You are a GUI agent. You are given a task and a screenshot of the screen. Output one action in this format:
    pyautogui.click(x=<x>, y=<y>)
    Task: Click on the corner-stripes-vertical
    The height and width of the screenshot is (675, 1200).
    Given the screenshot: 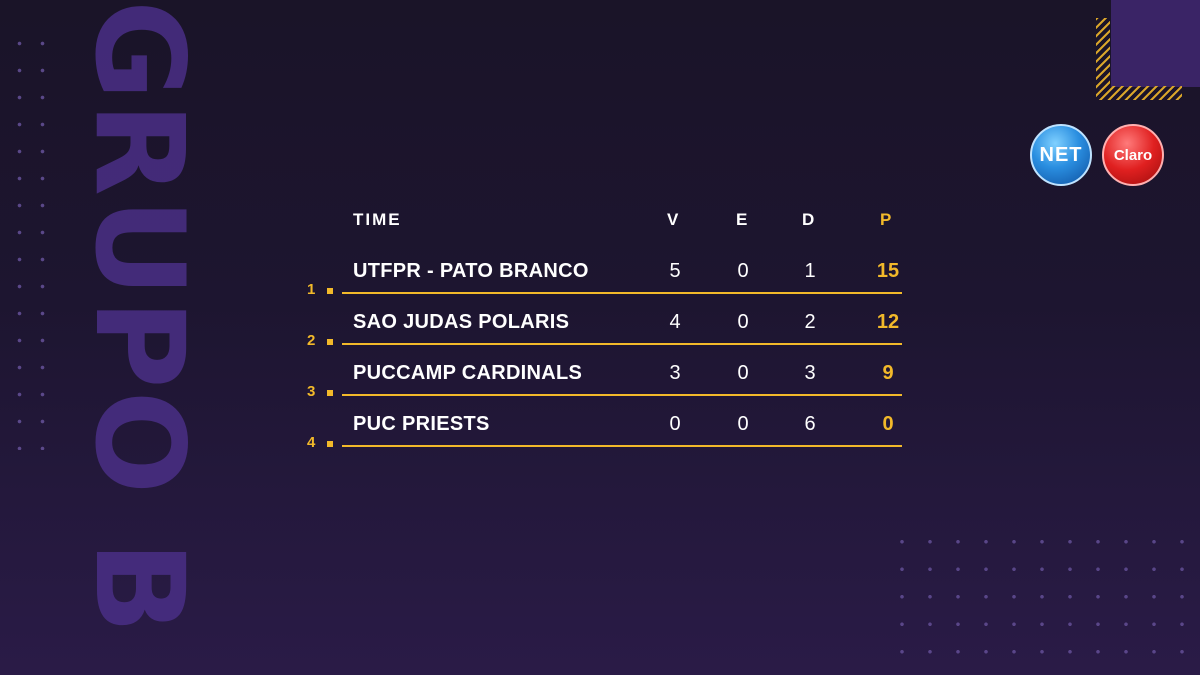 What is the action you would take?
    pyautogui.click(x=1103, y=59)
    